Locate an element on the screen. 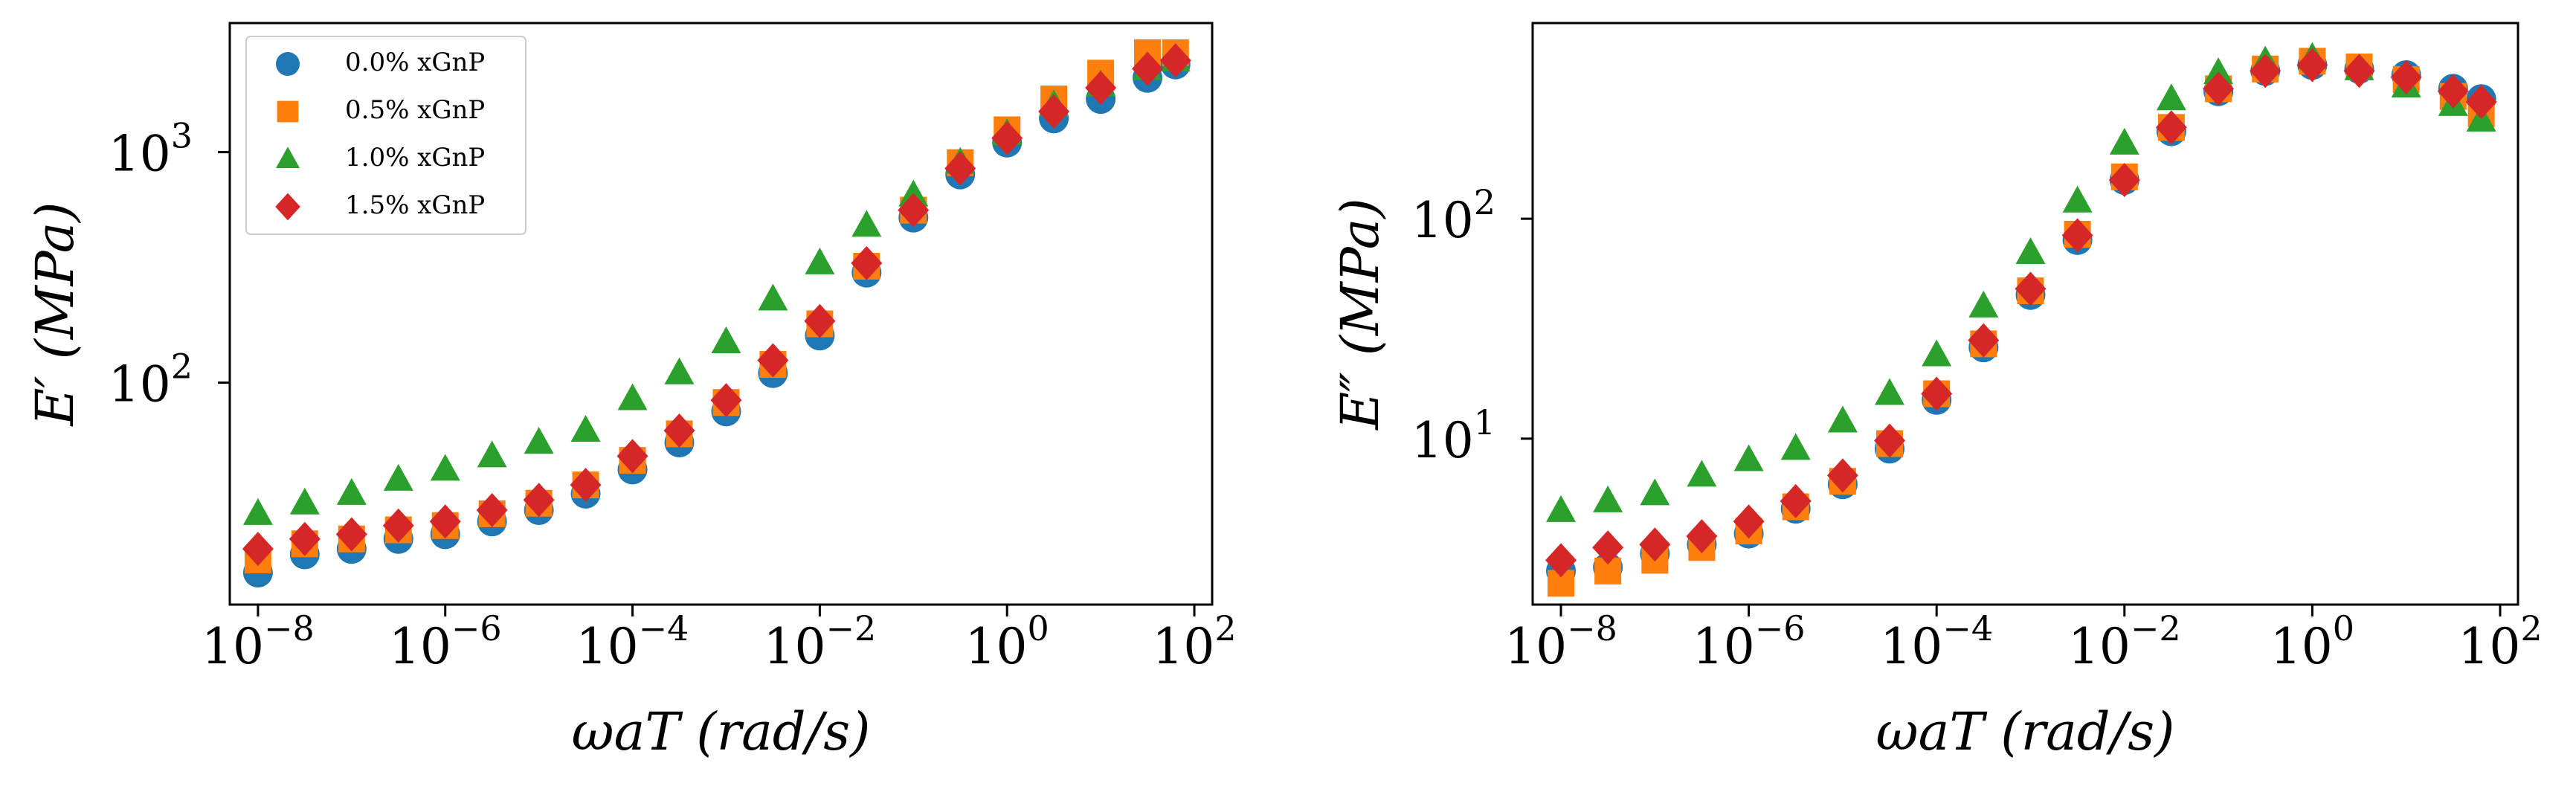 The height and width of the screenshot is (789, 2576). tick-label: 10⁰ is located at coordinates (1007, 641).